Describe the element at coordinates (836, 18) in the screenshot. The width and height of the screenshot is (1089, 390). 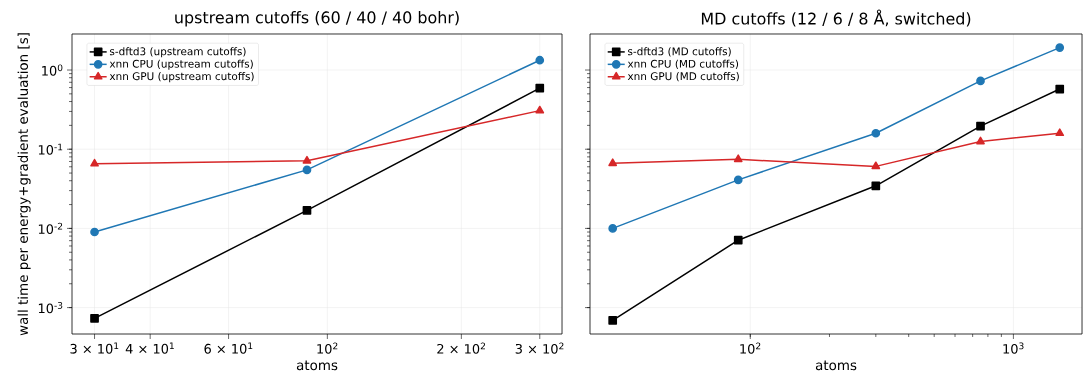
I see `chart-title: MD cutoffs (12 / 6 / 8 Å, switched)` at that location.